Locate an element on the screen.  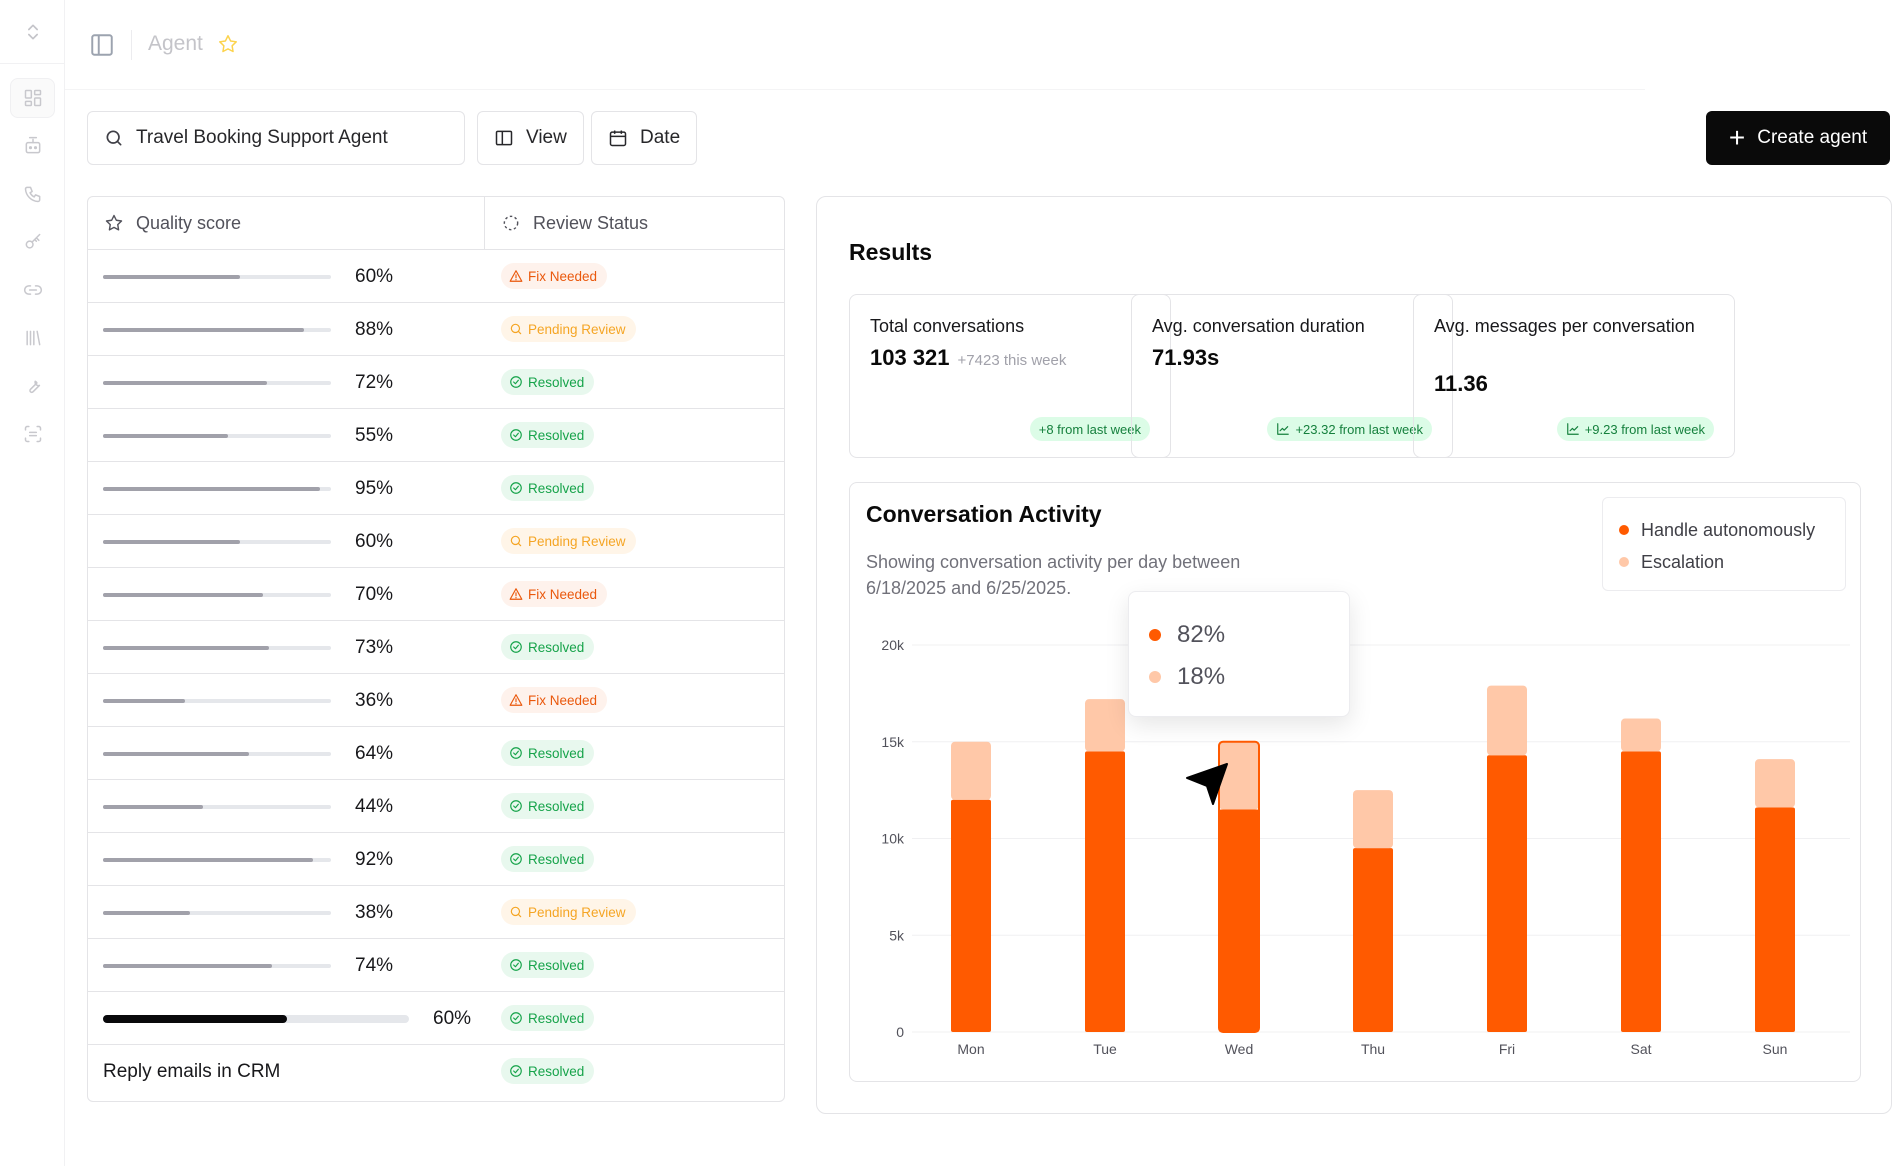
chevron-up-down-icon is located at coordinates (33, 32).